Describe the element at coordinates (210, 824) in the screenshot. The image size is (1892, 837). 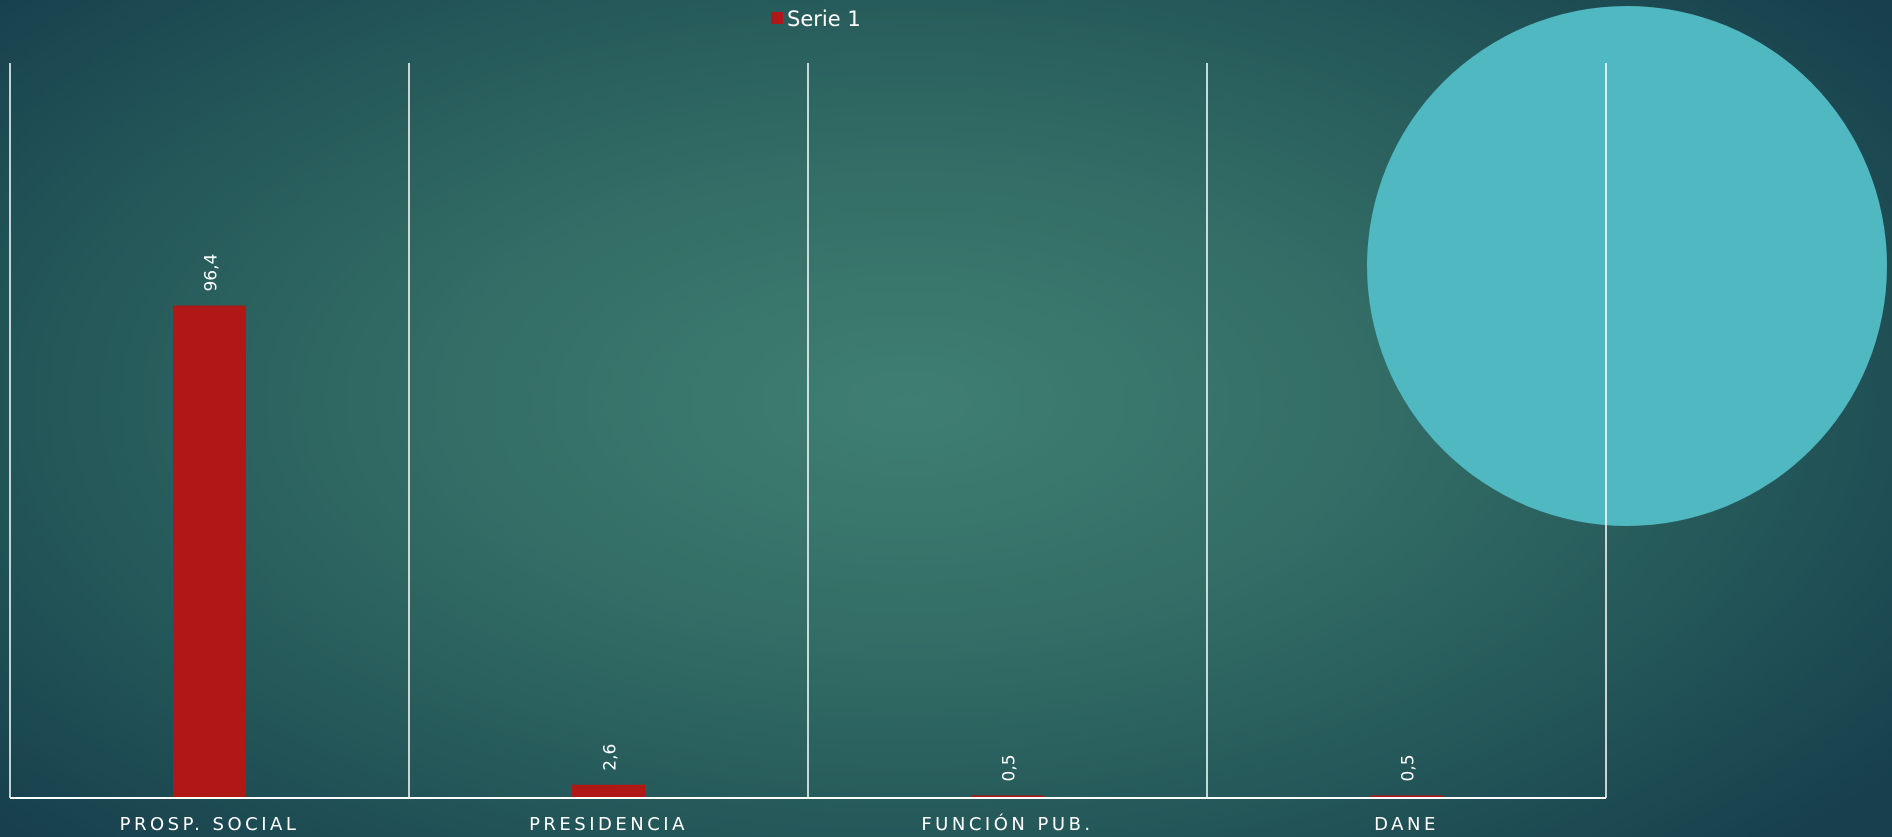
I see `category-label: PROSP. SOCIAL` at that location.